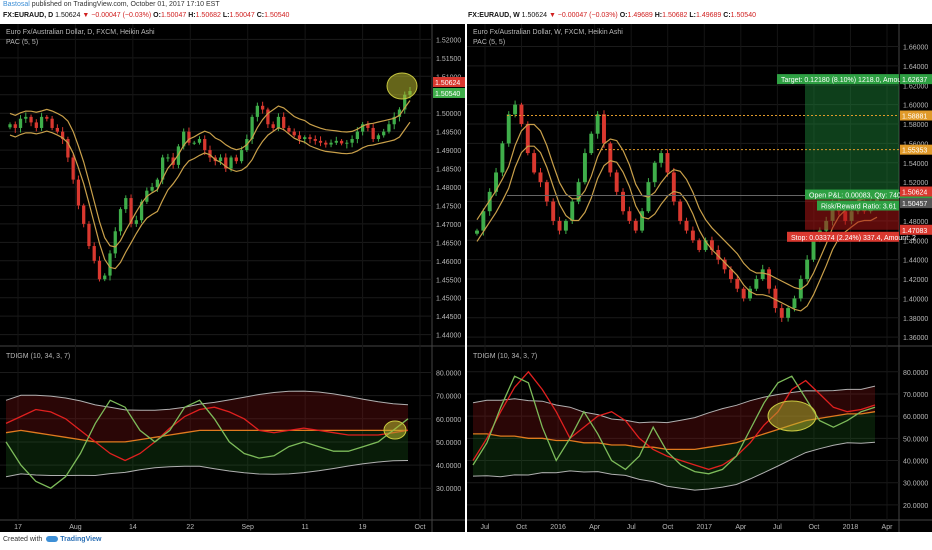 The height and width of the screenshot is (550, 932). I want to click on author-link: Bastosal, so click(16, 4).